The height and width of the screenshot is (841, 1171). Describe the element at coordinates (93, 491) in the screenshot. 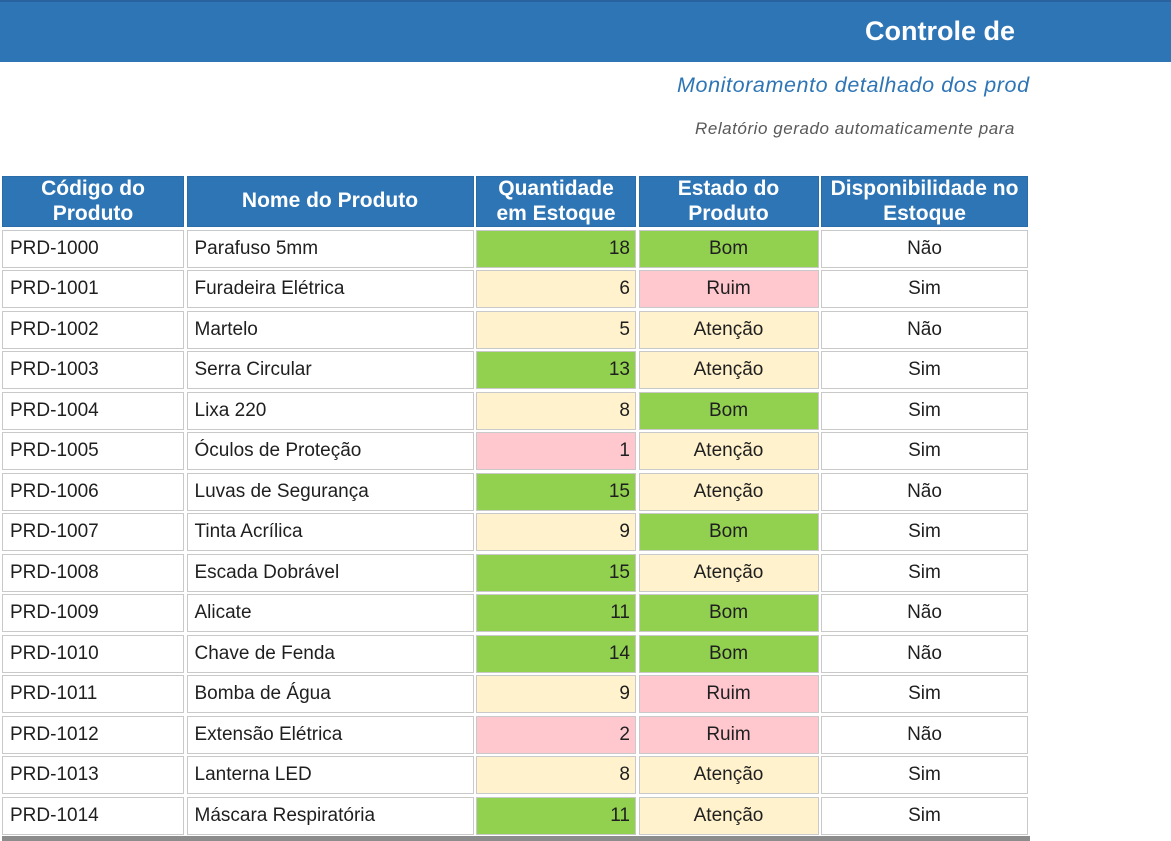

I see `cell-code: PRD-1006` at that location.